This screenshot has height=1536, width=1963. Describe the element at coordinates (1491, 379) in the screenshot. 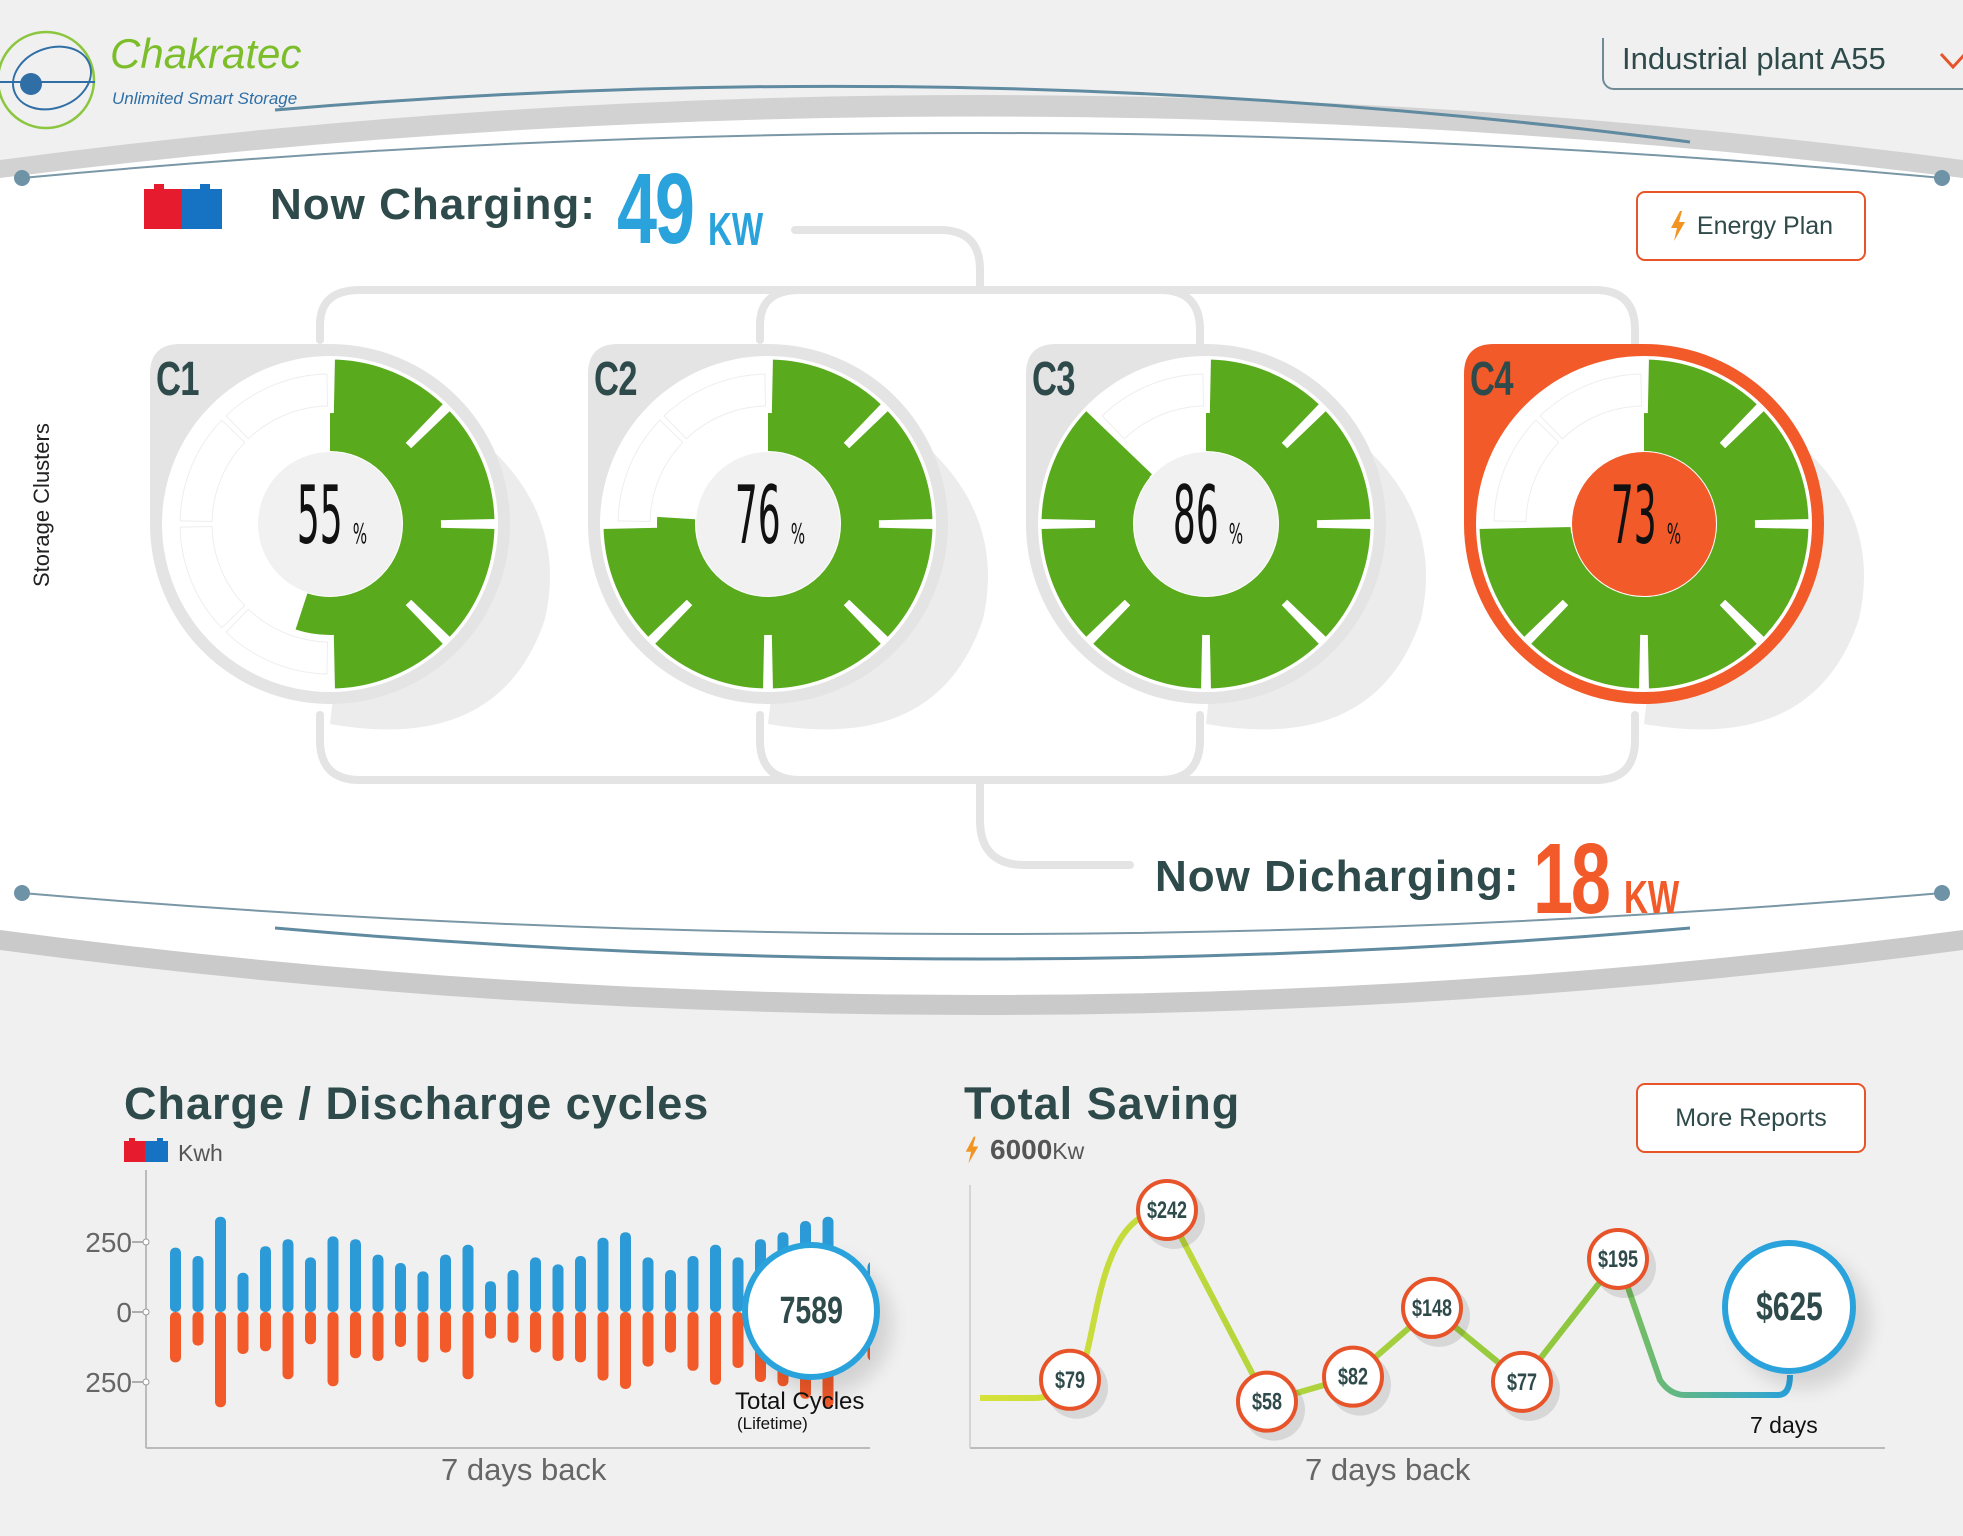

I see `cluster-label: C4` at that location.